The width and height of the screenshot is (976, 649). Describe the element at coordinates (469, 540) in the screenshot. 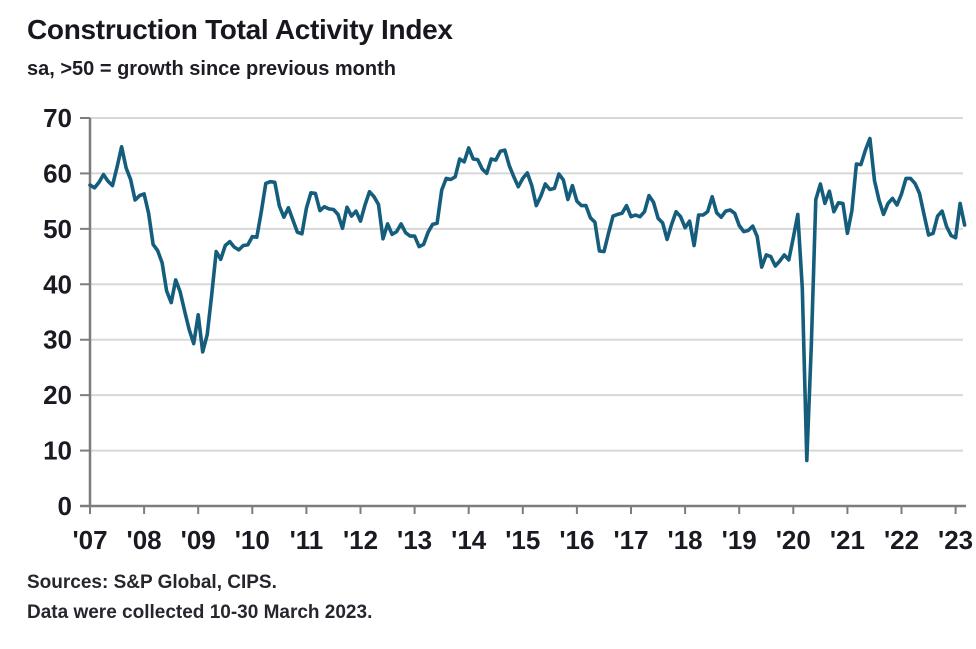

I see `x-axis-label: '14` at that location.